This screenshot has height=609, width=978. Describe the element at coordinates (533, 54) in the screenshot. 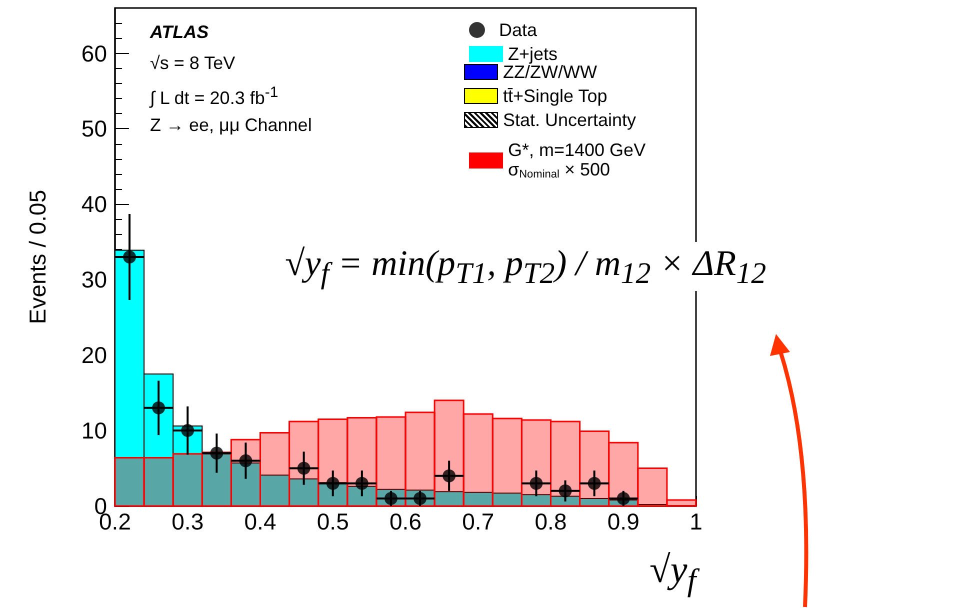

I see `legend-label: Z+jets` at that location.